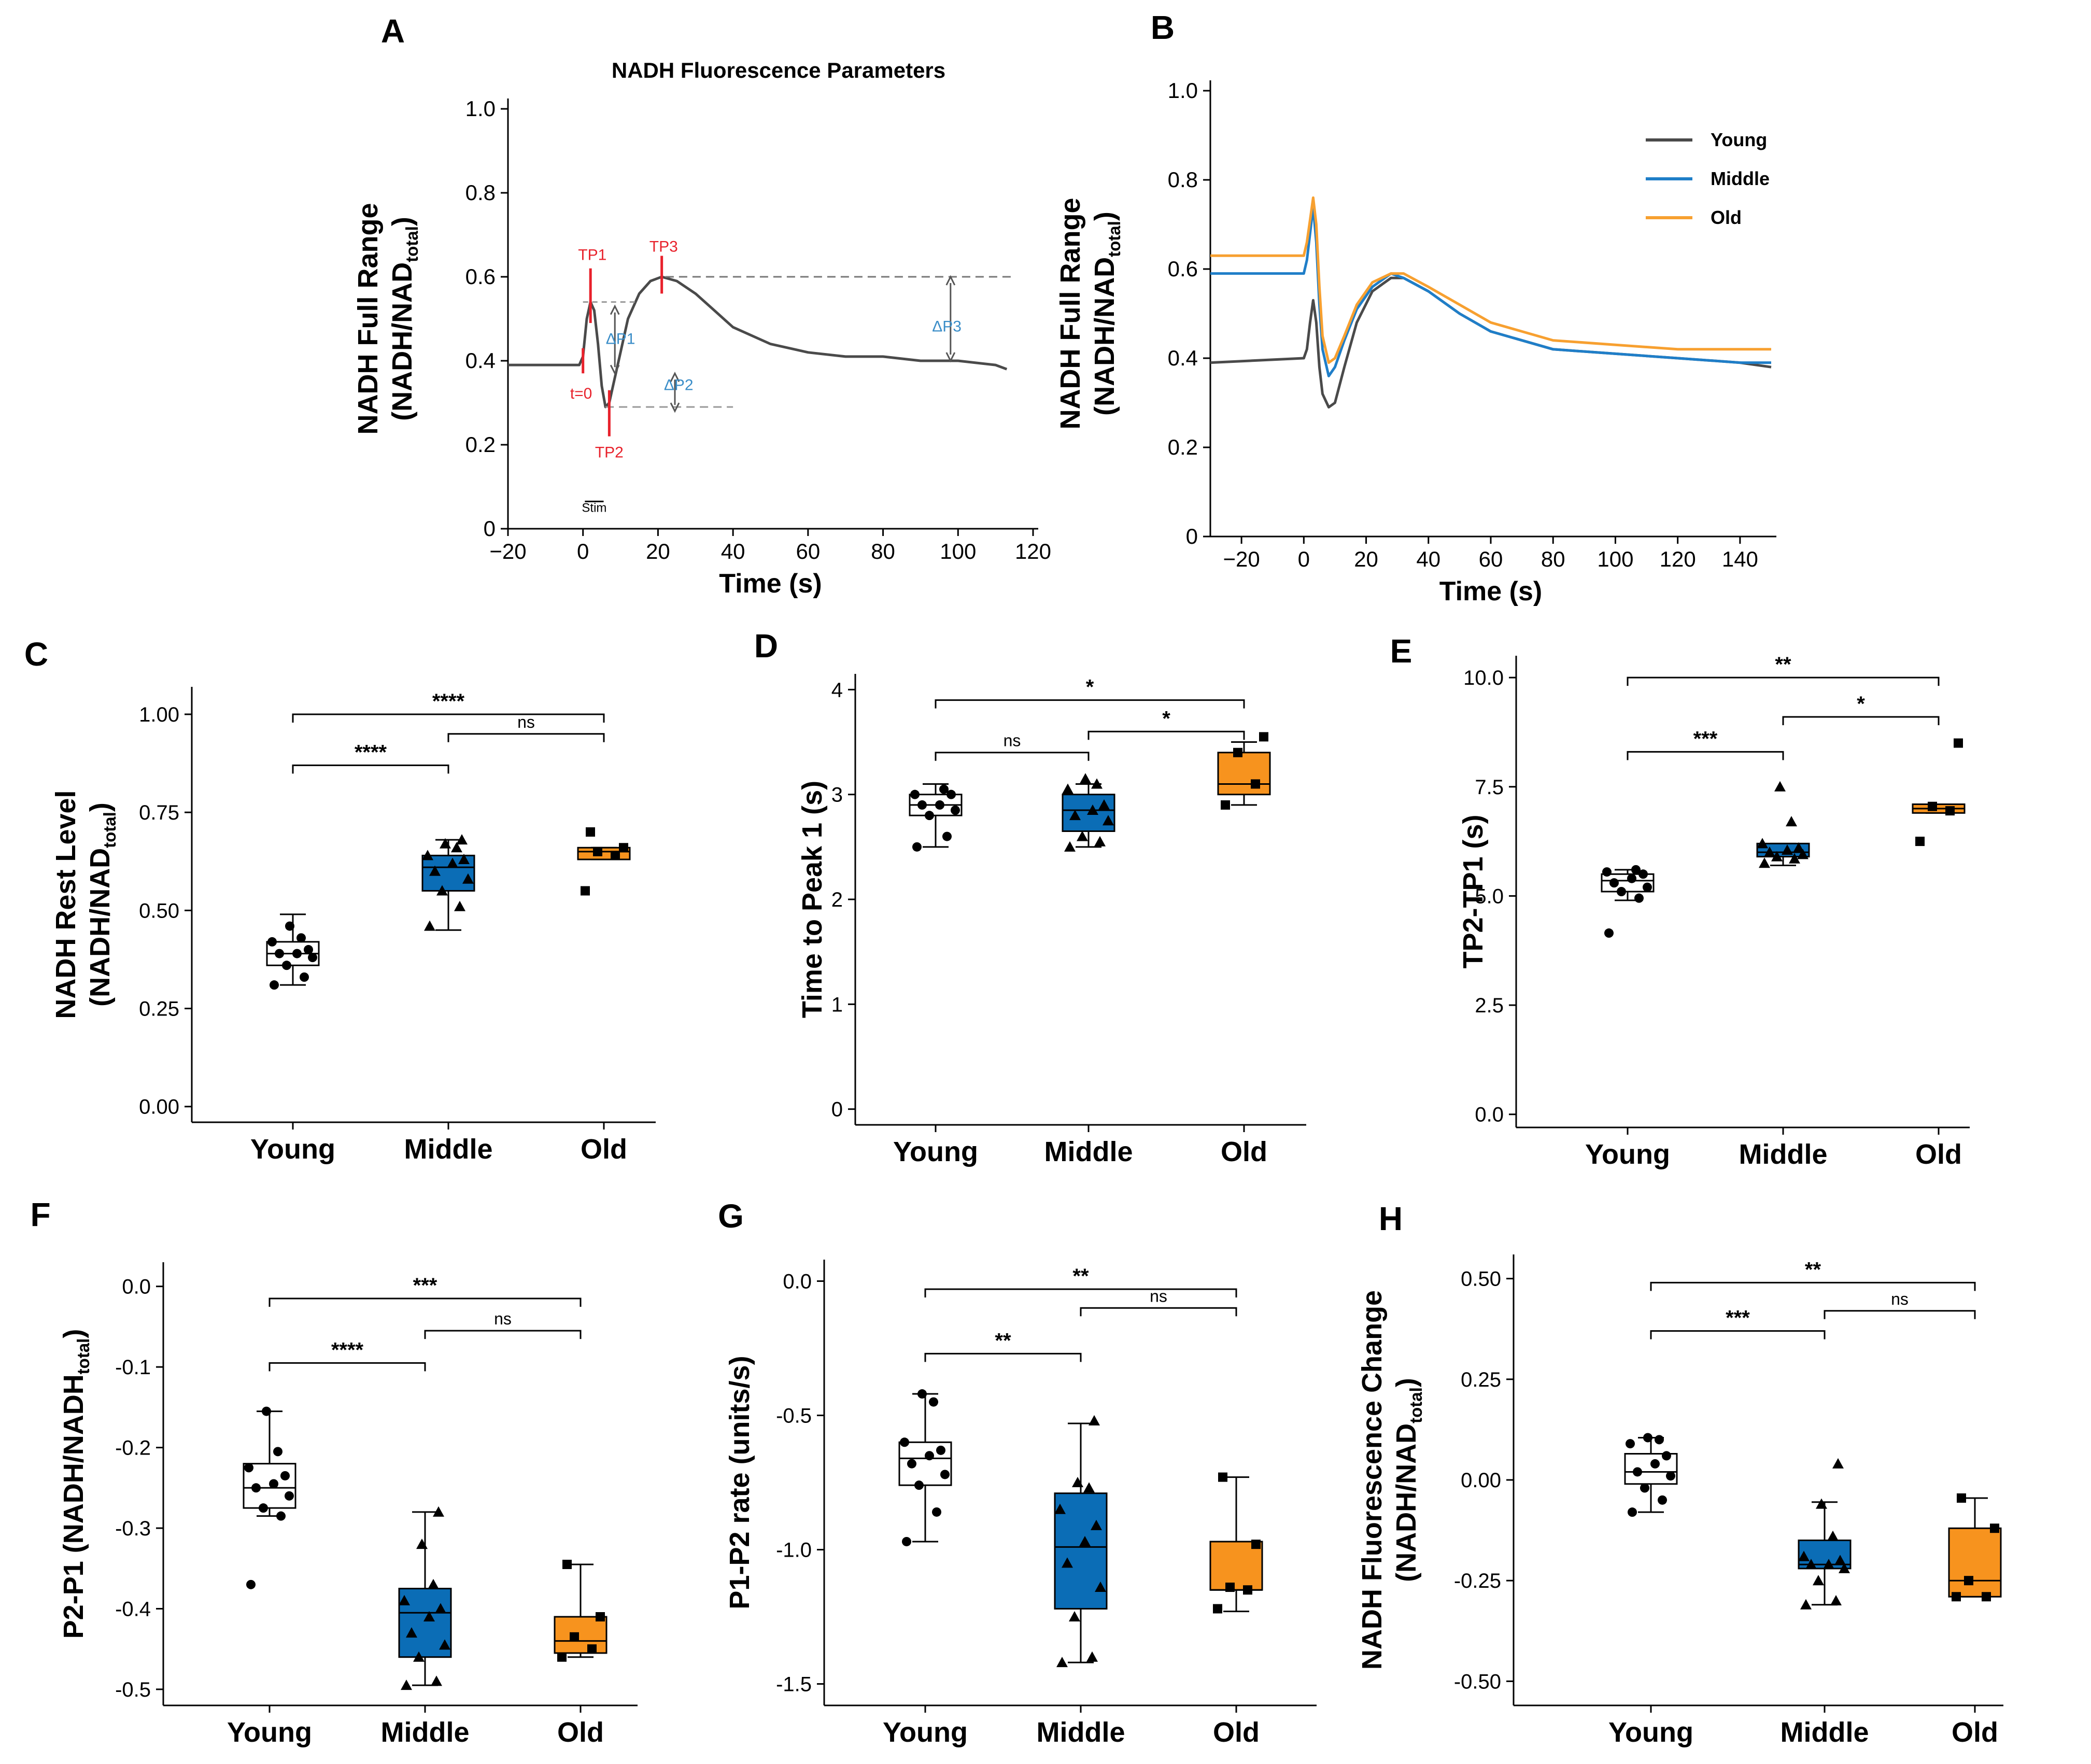 The height and width of the screenshot is (1764, 2091). I want to click on panel-d-y-axis-title: Time to Peak 1 (s), so click(812, 899).